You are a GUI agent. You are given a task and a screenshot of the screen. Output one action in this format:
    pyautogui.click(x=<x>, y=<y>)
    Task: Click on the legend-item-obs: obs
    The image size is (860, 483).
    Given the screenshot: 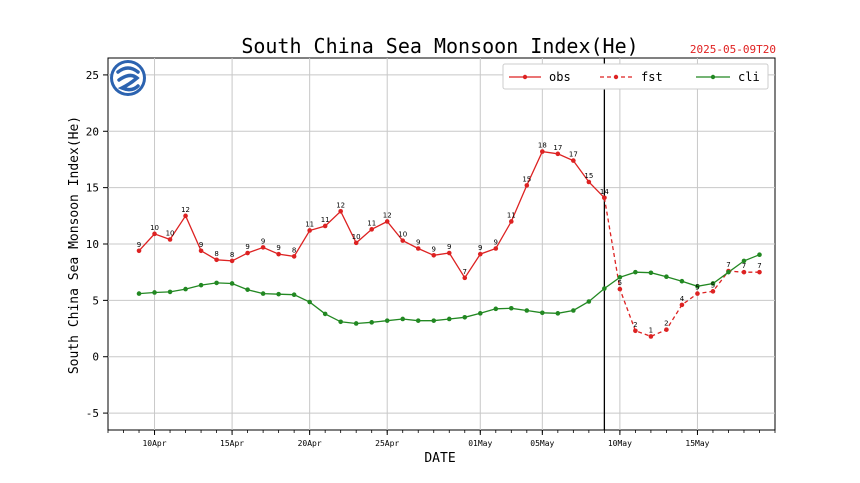 What is the action you would take?
    pyautogui.click(x=540, y=77)
    